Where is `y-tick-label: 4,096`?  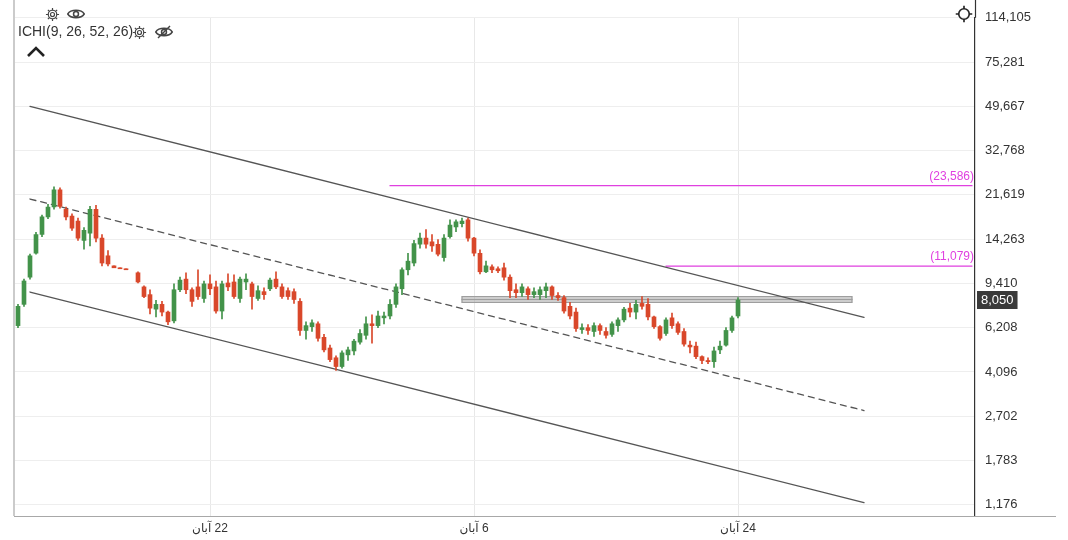 y-tick-label: 4,096 is located at coordinates (1001, 371).